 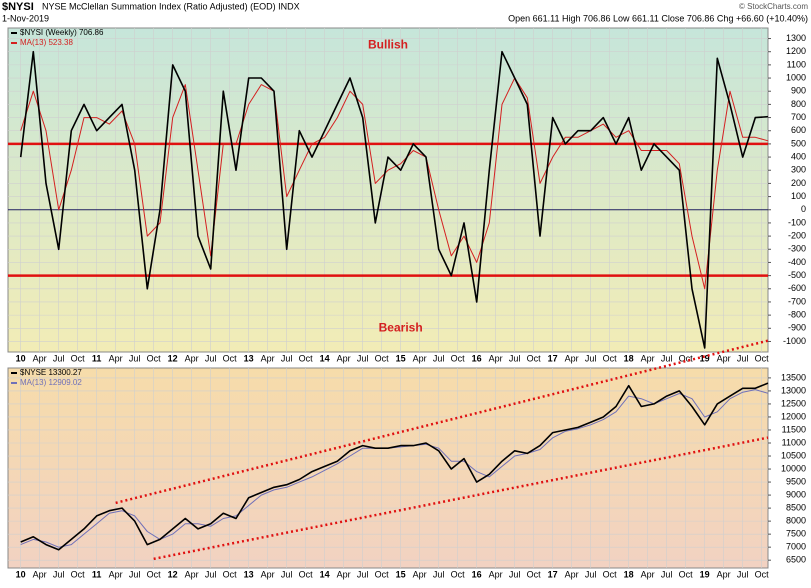 What do you see at coordinates (798, 143) in the screenshot?
I see `y-tick-label: 500` at bounding box center [798, 143].